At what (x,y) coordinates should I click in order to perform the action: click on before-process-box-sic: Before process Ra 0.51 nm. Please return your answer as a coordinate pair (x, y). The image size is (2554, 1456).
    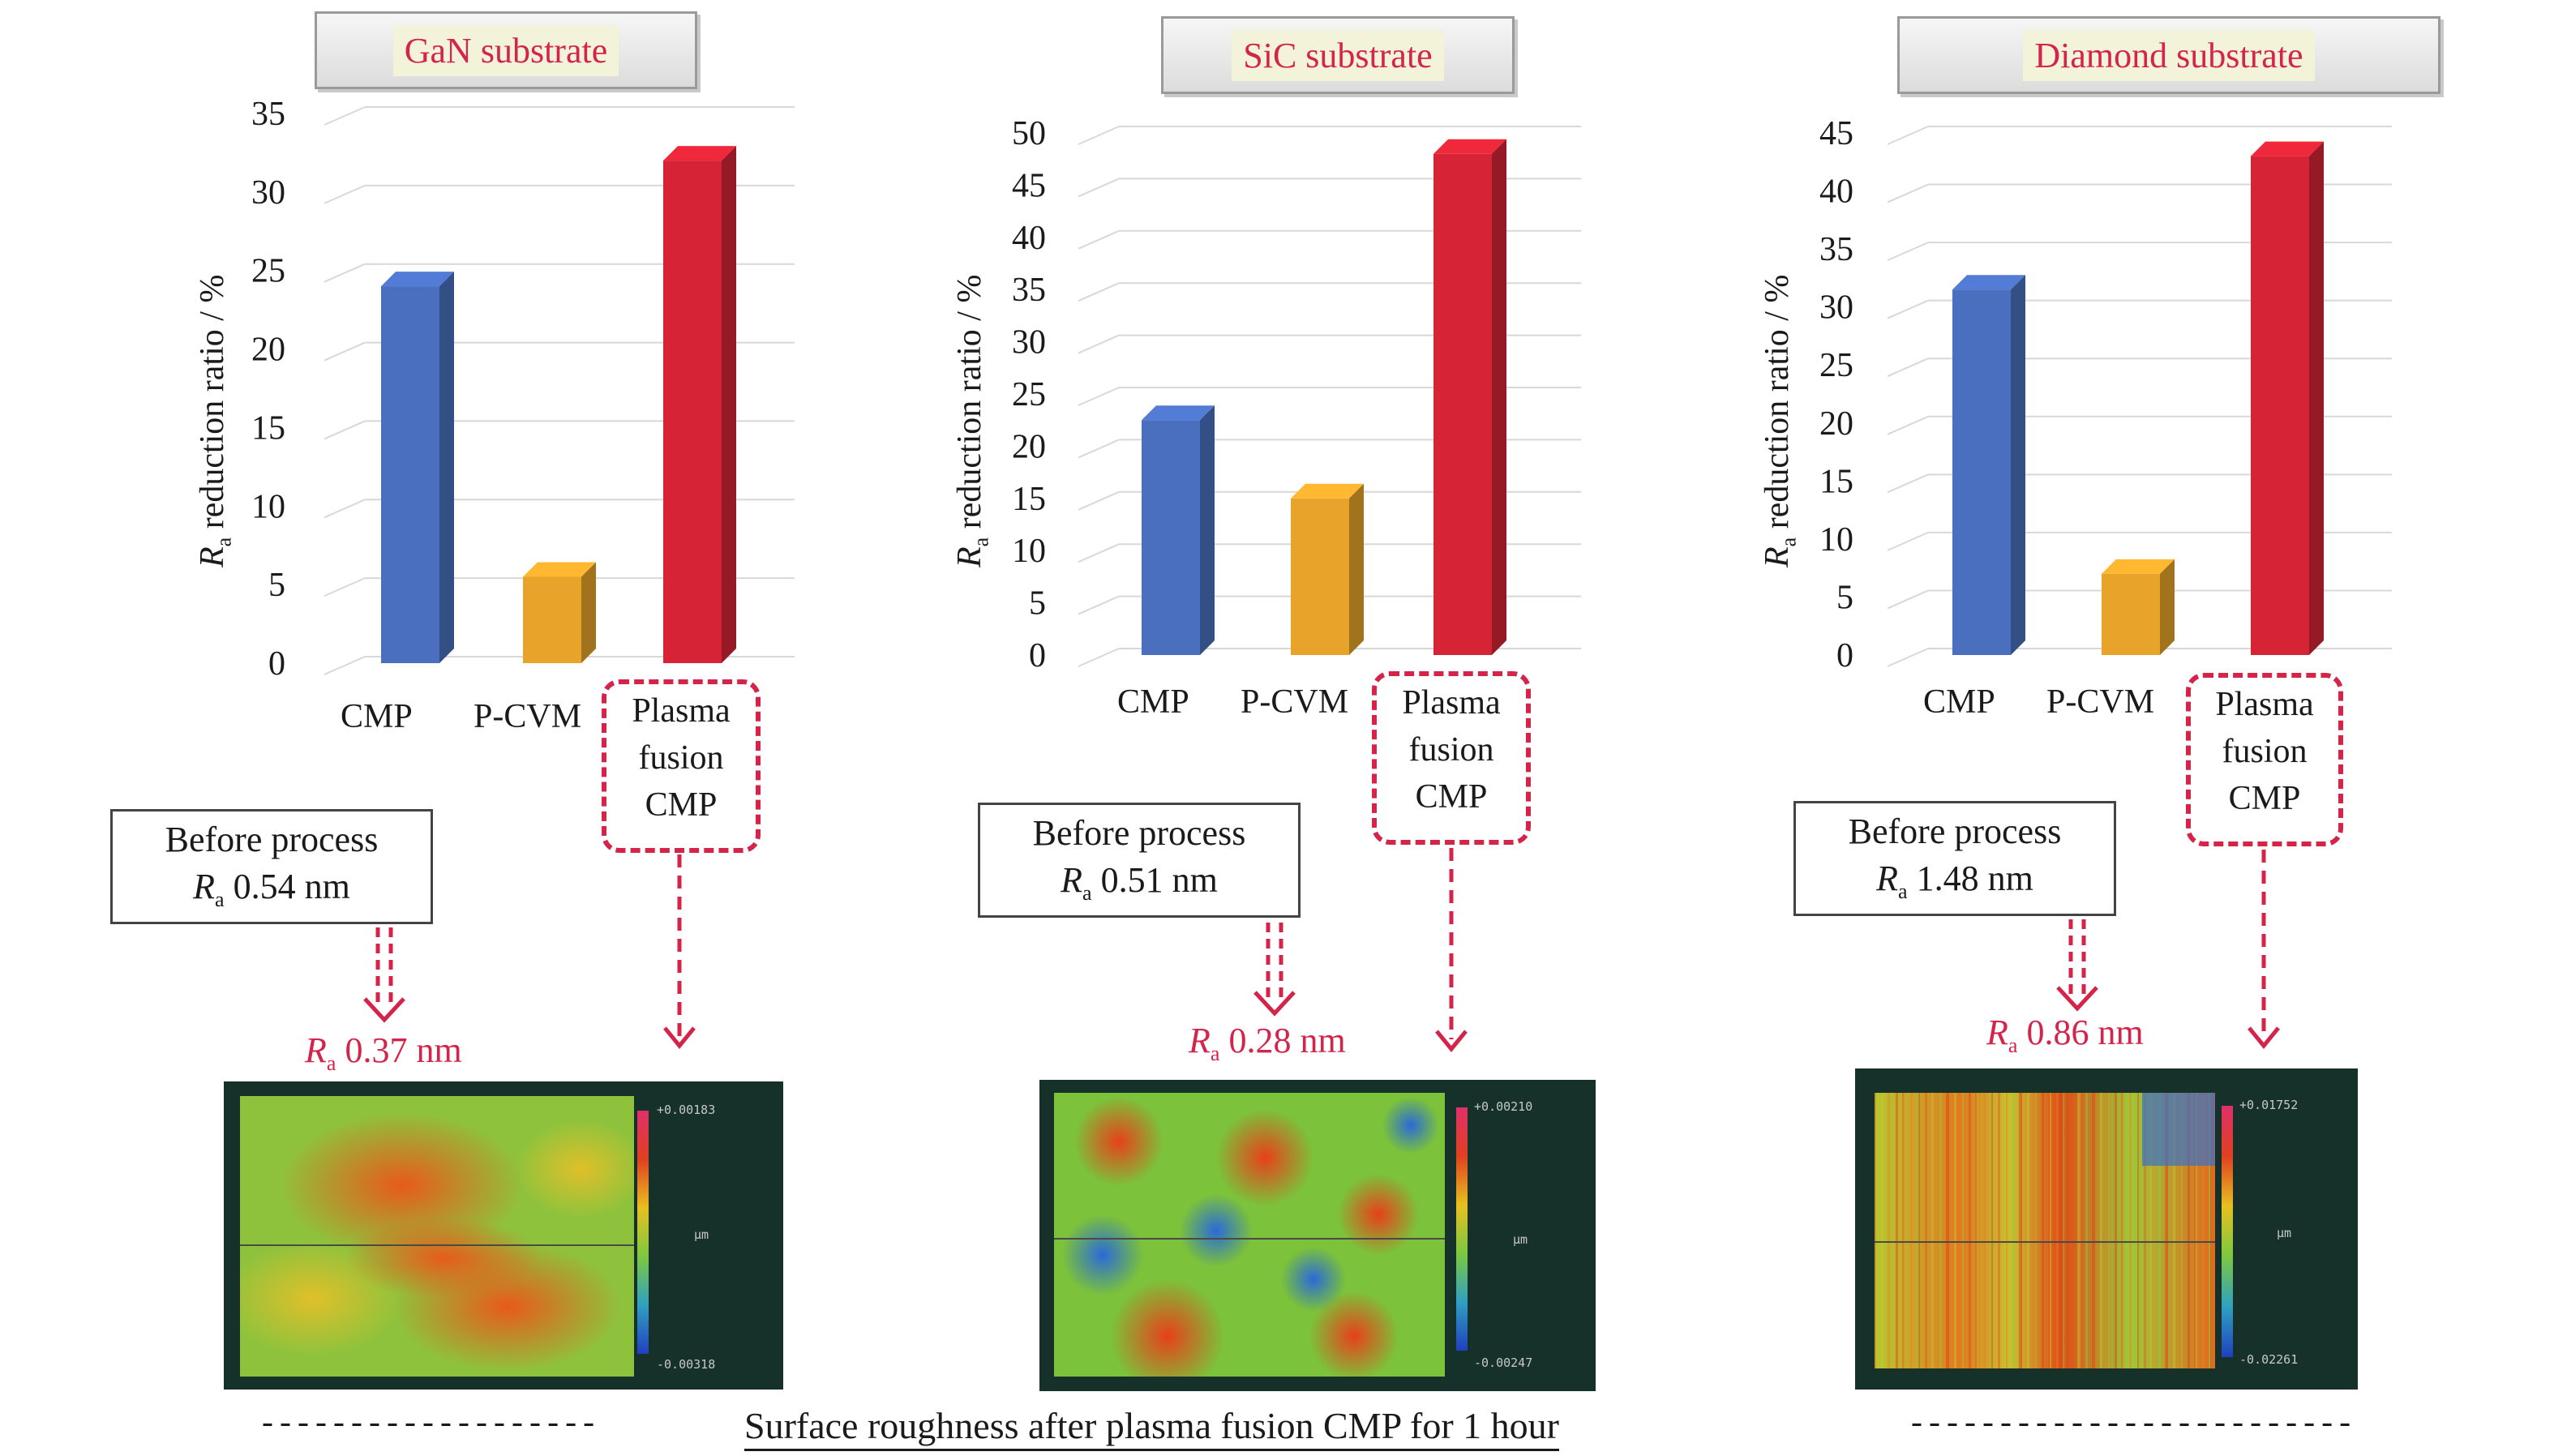
    Looking at the image, I should click on (1139, 860).